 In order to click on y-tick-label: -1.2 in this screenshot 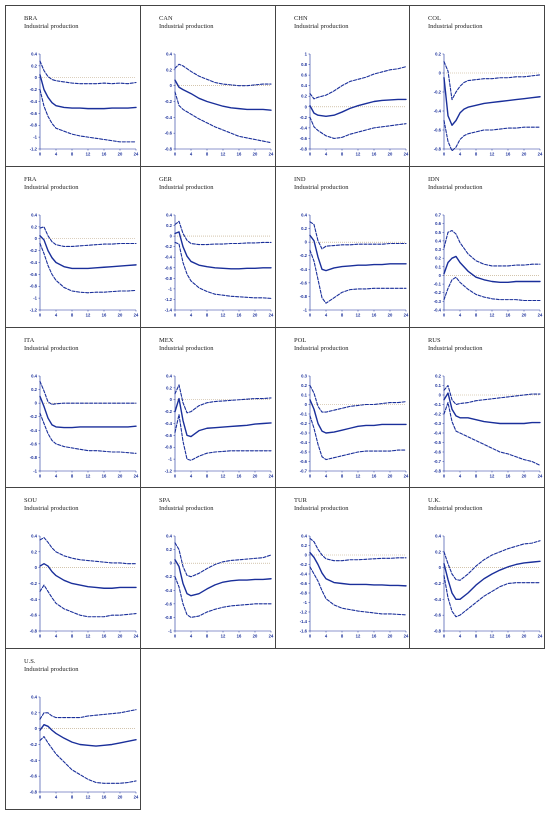, I will do `click(34, 148)`.